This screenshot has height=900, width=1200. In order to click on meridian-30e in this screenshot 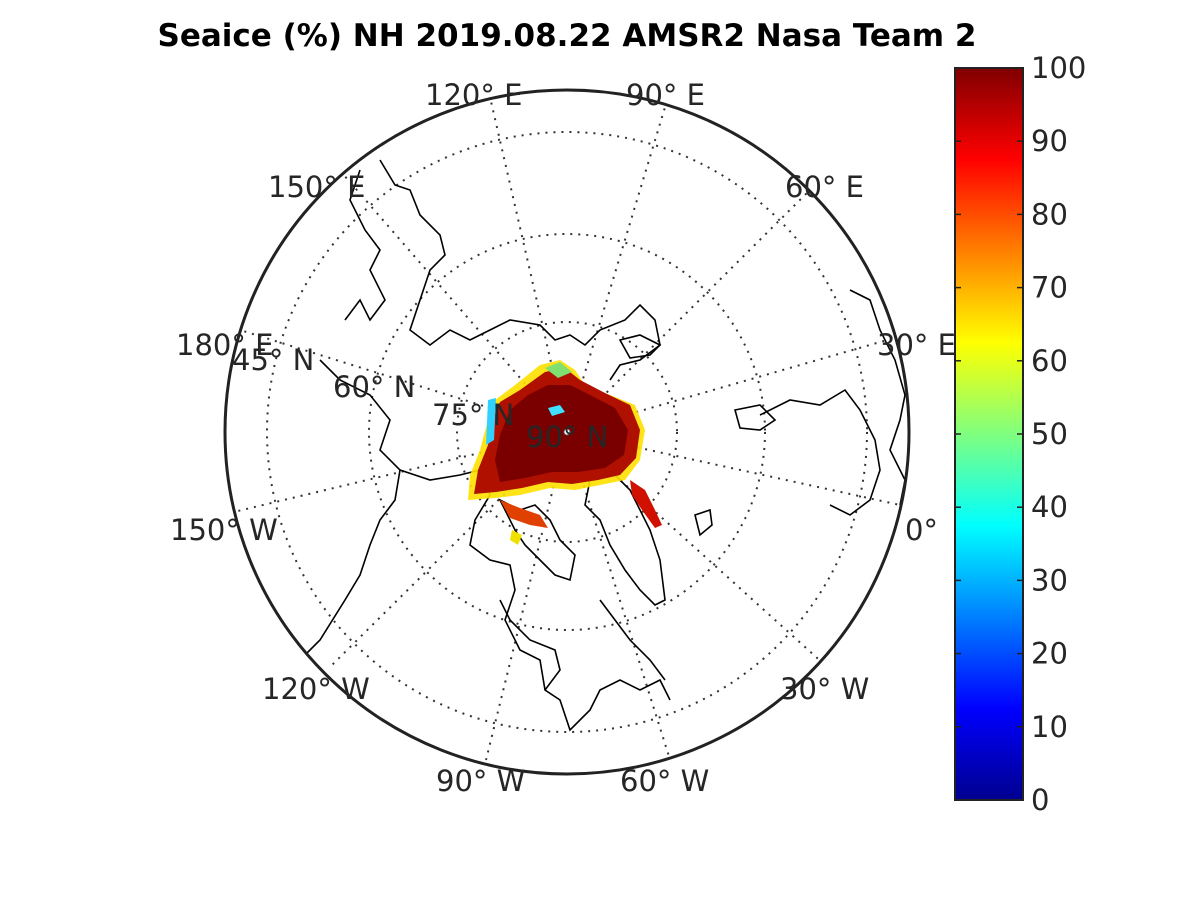, I will do `click(737, 381)`.